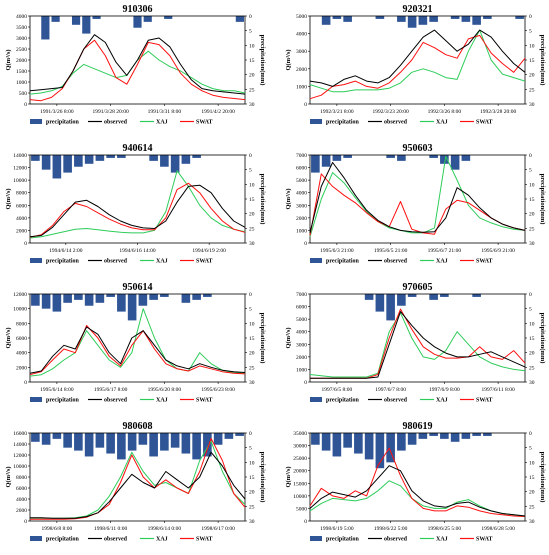  What do you see at coordinates (300, 447) in the screenshot?
I see `y-tick-label: 30000` at bounding box center [300, 447].